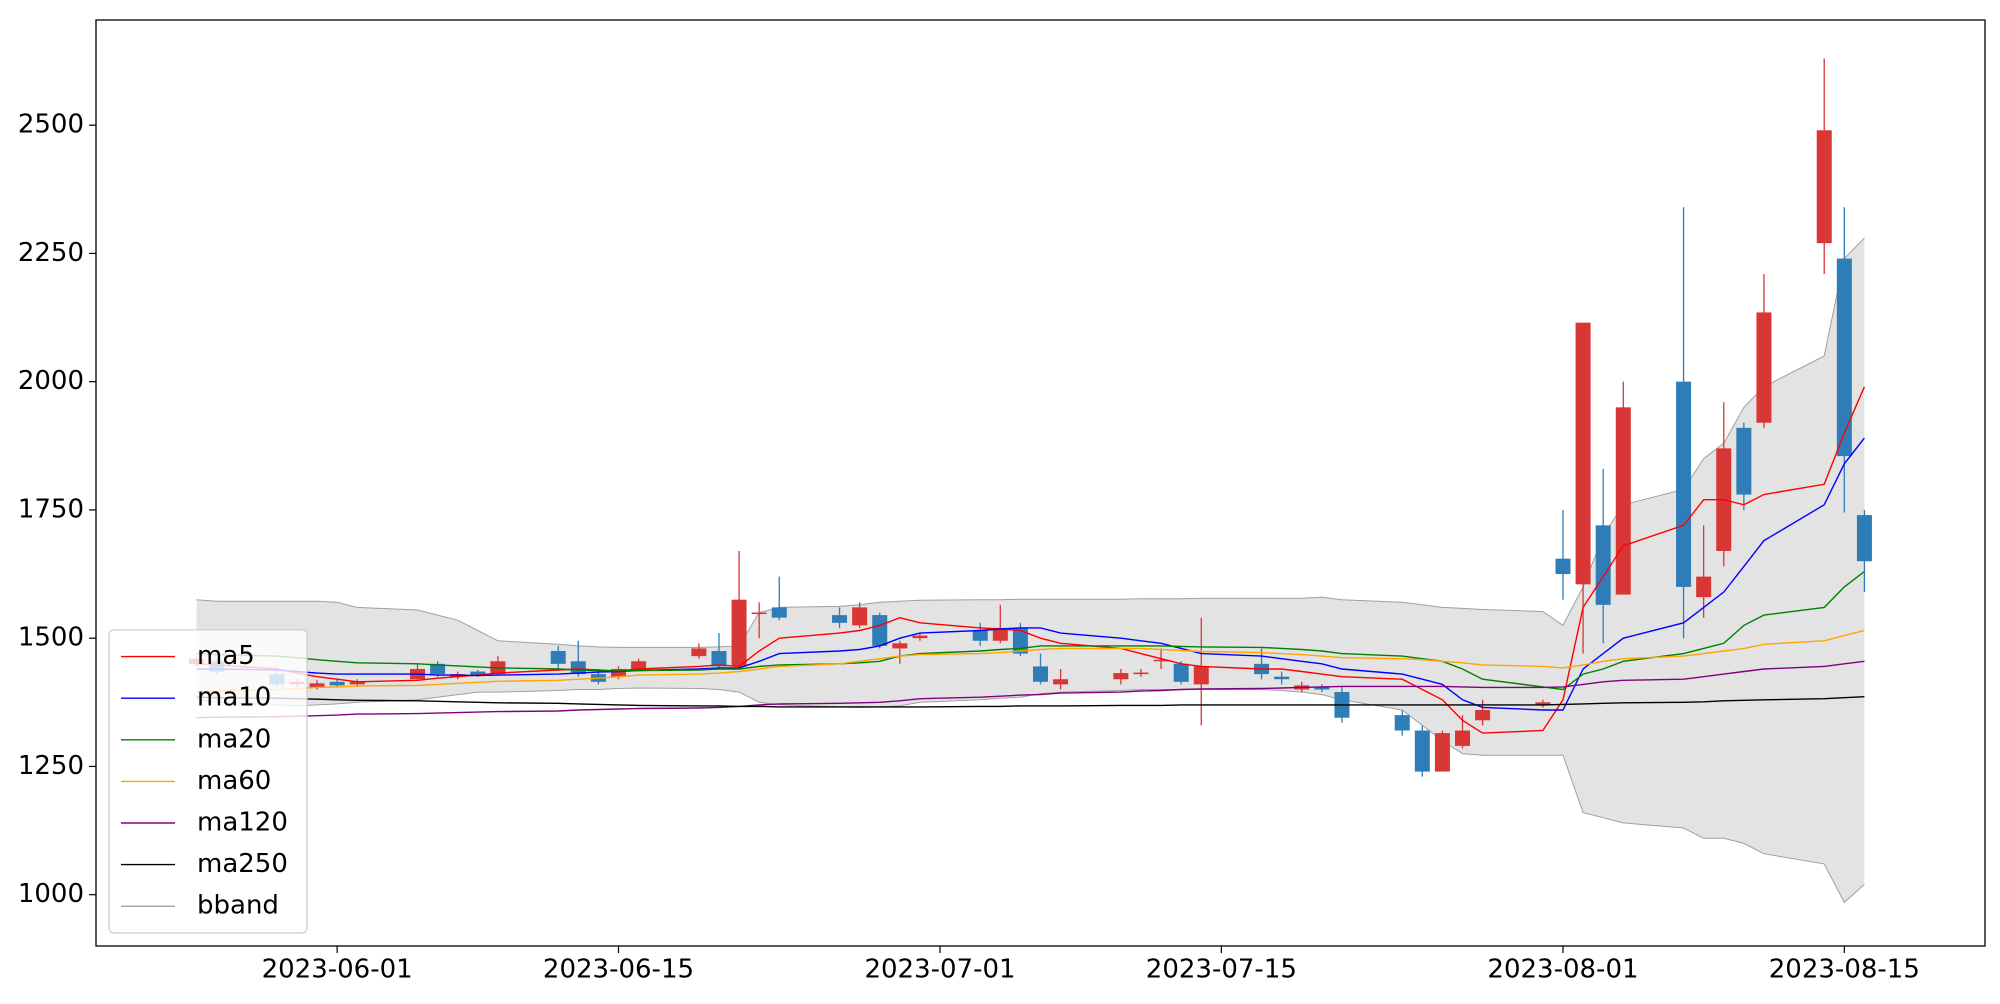 The height and width of the screenshot is (1004, 2000). I want to click on x-tick-label: 2023-07-01, so click(939, 970).